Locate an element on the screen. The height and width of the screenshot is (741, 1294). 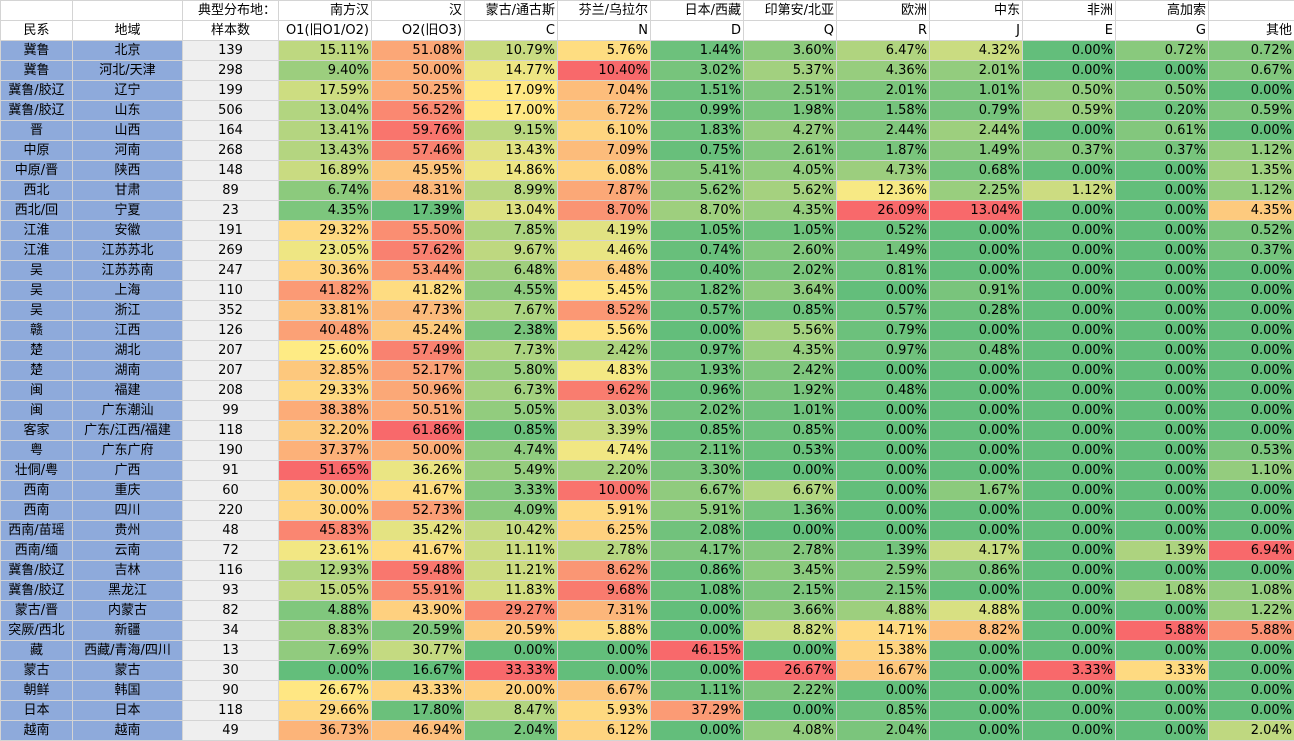
minxi-cell: 中原 is located at coordinates (37, 151).